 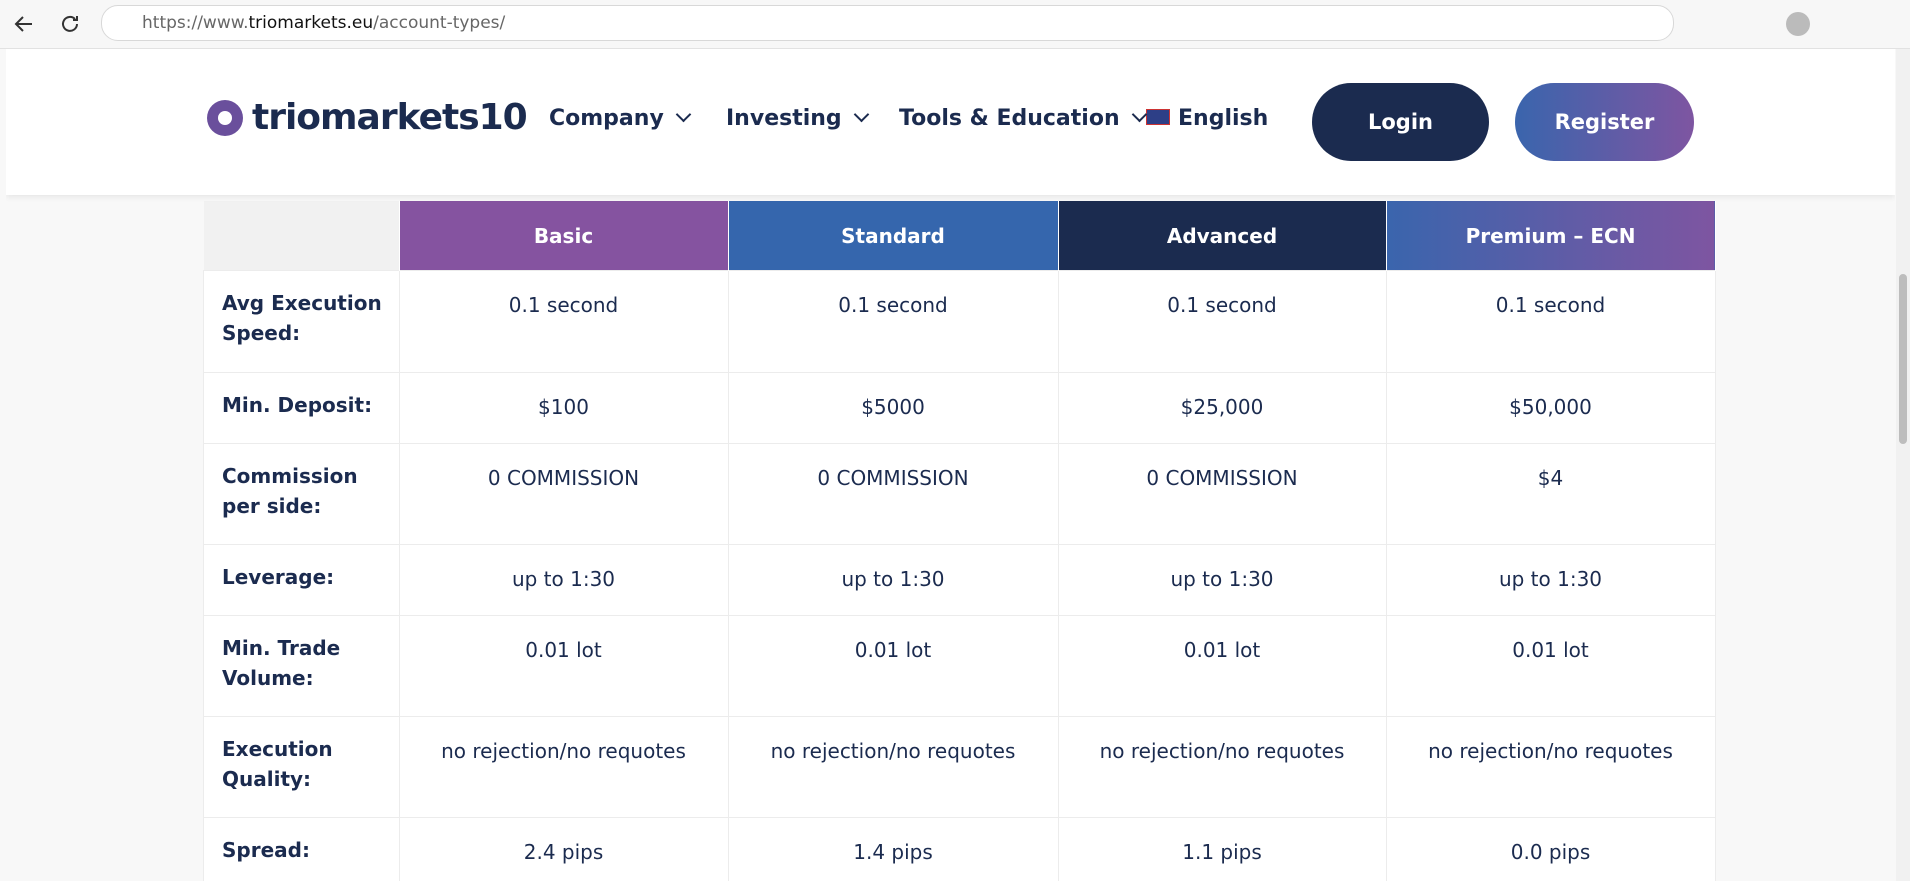 What do you see at coordinates (893, 849) in the screenshot?
I see `cell: 1.4 pips` at bounding box center [893, 849].